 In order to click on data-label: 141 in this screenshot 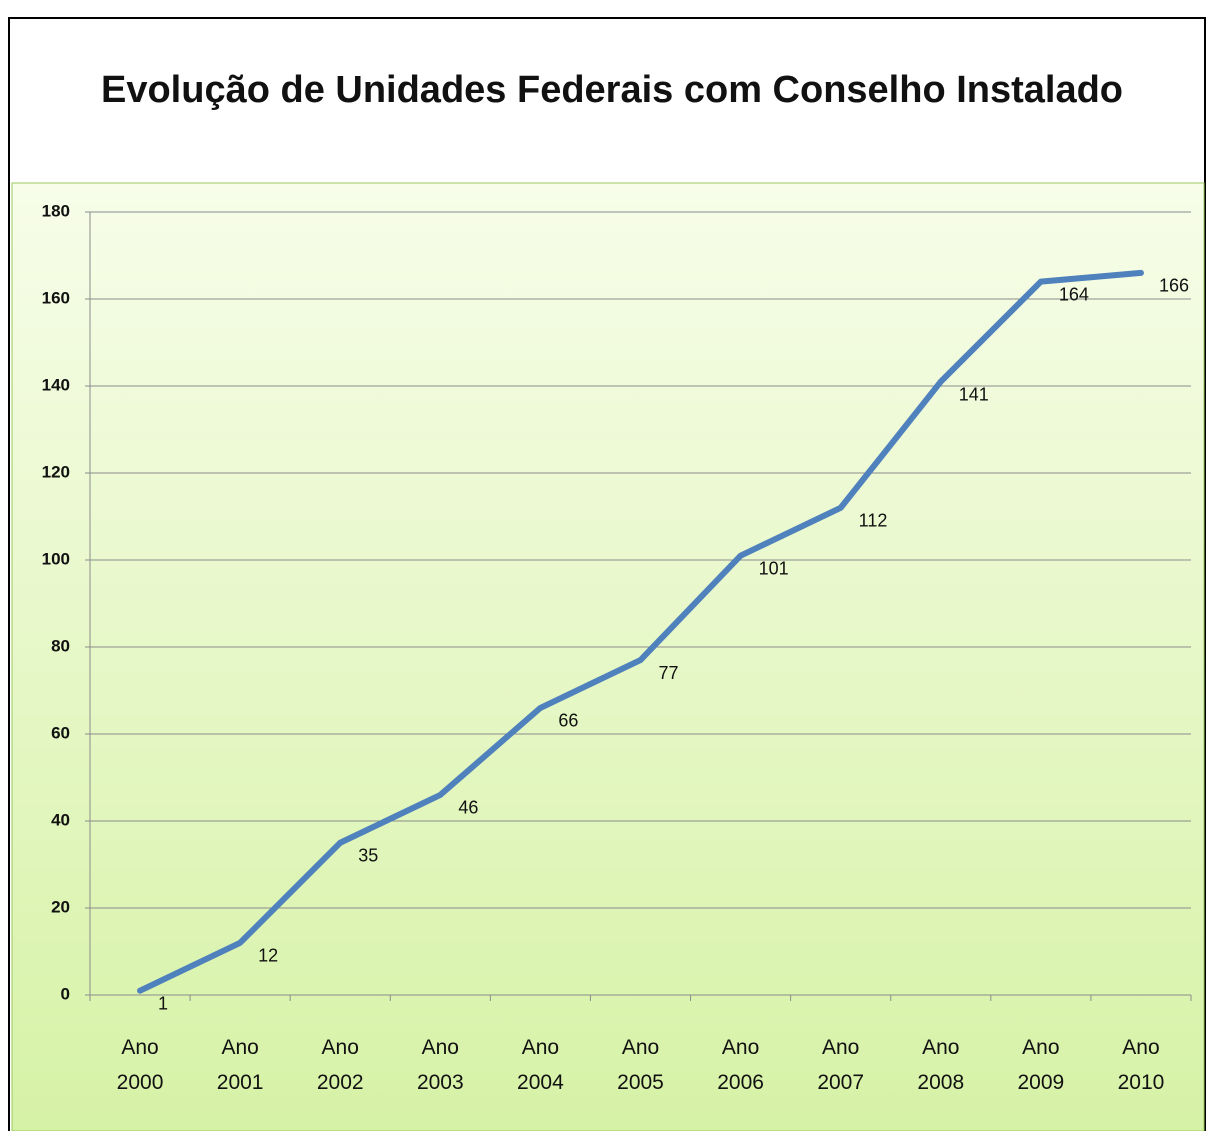, I will do `click(974, 394)`.